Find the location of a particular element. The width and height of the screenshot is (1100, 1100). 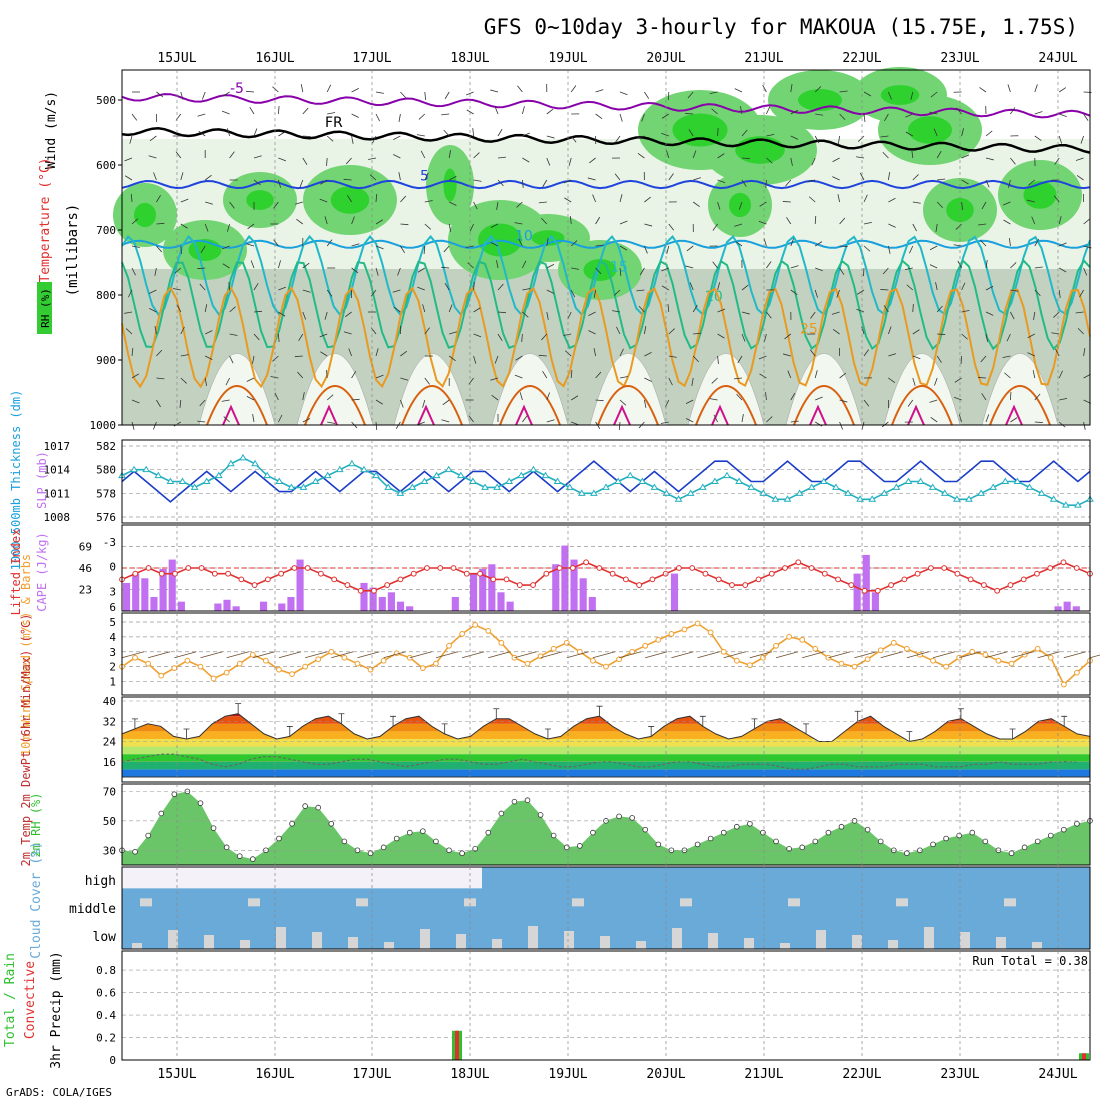

legend-temperature: Temperature (°C) is located at coordinates (45, 219).